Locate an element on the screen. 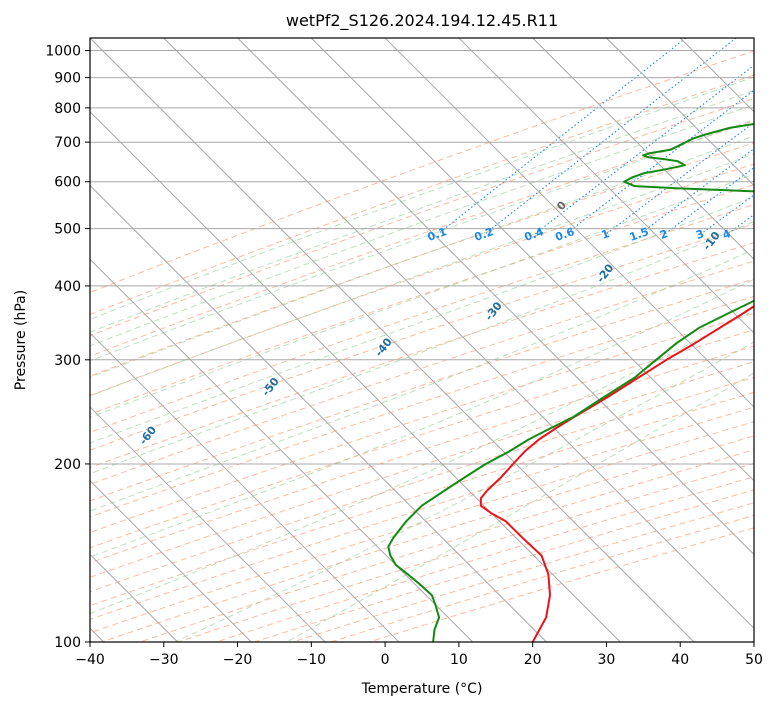  y-tick-label: 1000 is located at coordinates (63, 52).